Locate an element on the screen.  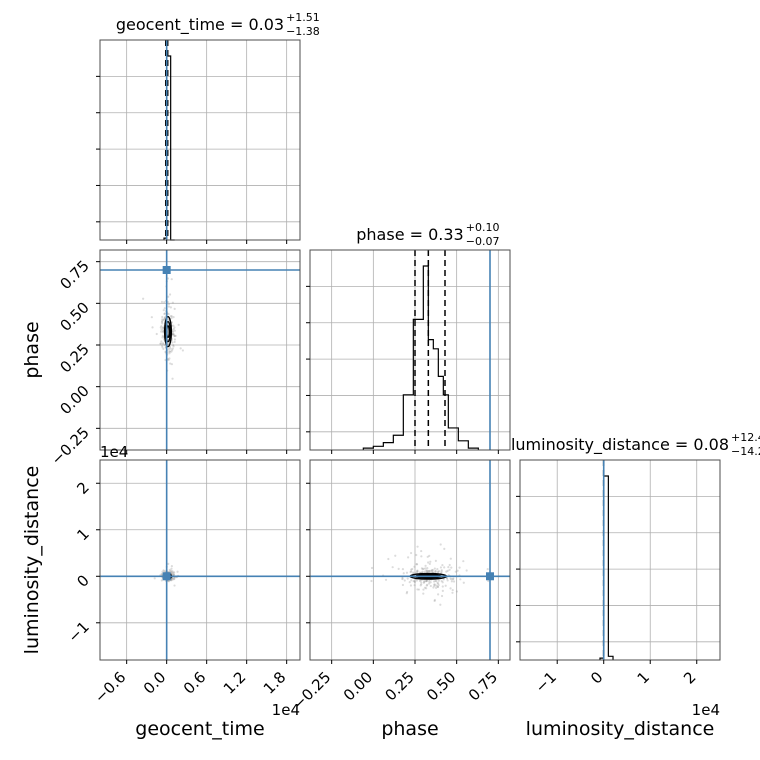
y-axis-label-phase: phase is located at coordinates (32, 349).